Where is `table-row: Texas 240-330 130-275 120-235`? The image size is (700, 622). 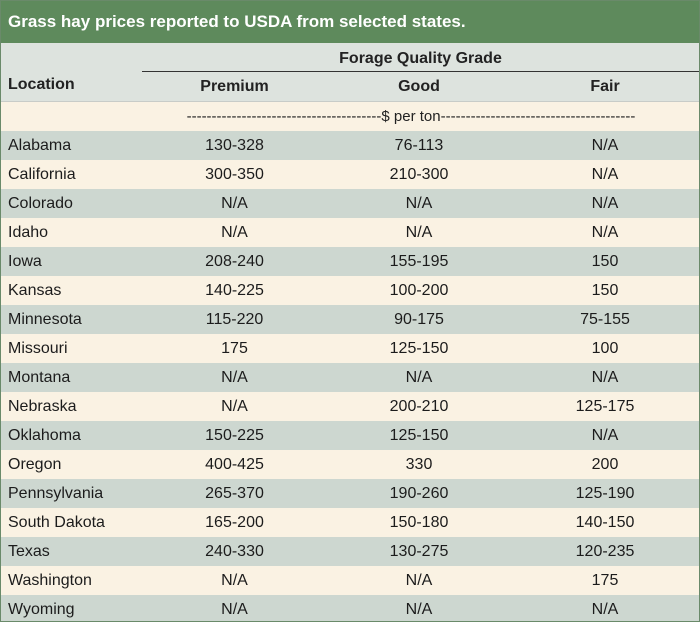
table-row: Texas 240-330 130-275 120-235 is located at coordinates (350, 551).